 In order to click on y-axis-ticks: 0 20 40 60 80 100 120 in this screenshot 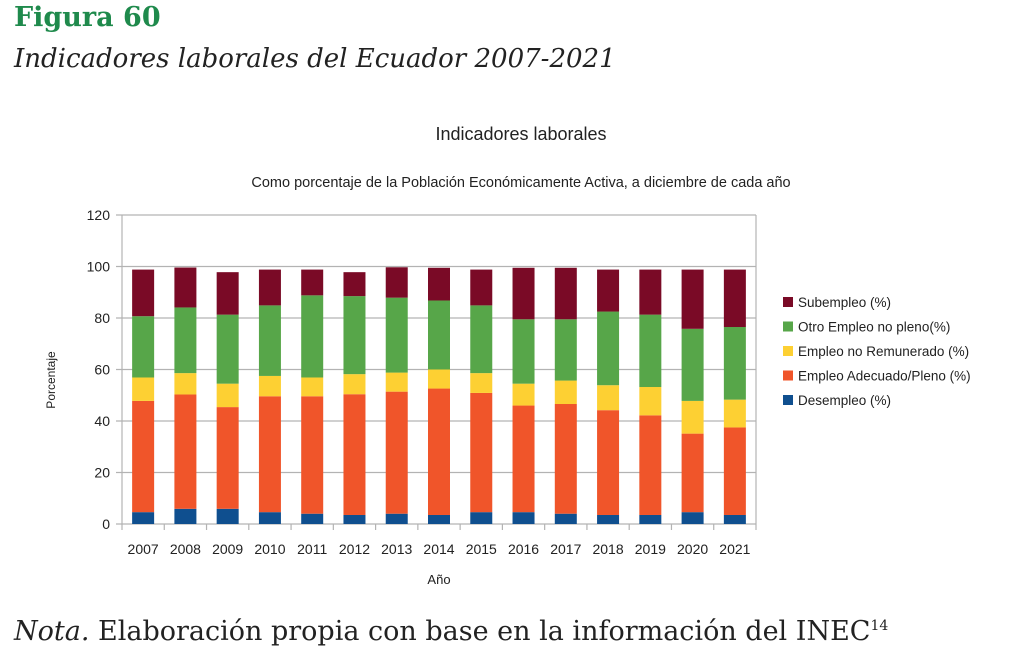, I will do `click(99, 369)`.